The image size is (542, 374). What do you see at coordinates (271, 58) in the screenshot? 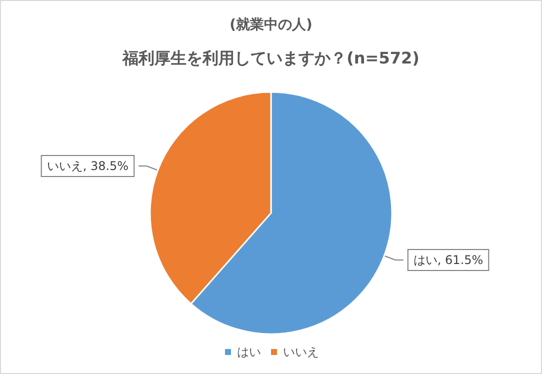
I see `chart-title: 福利厚生を利用していますか？(n=572)` at bounding box center [271, 58].